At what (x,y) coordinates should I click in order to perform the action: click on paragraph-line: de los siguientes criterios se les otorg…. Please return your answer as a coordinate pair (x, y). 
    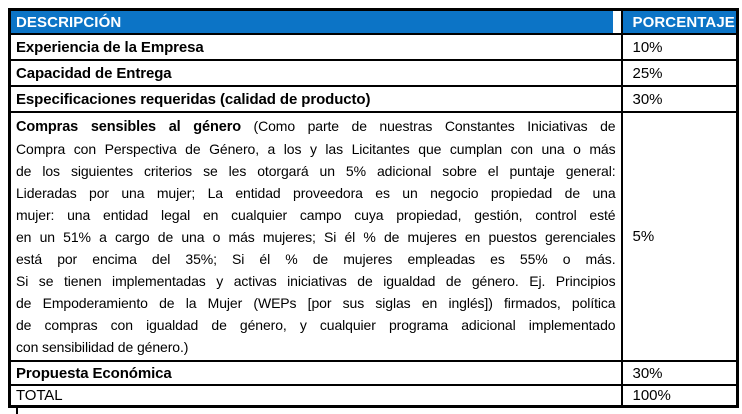
    Looking at the image, I should click on (316, 171).